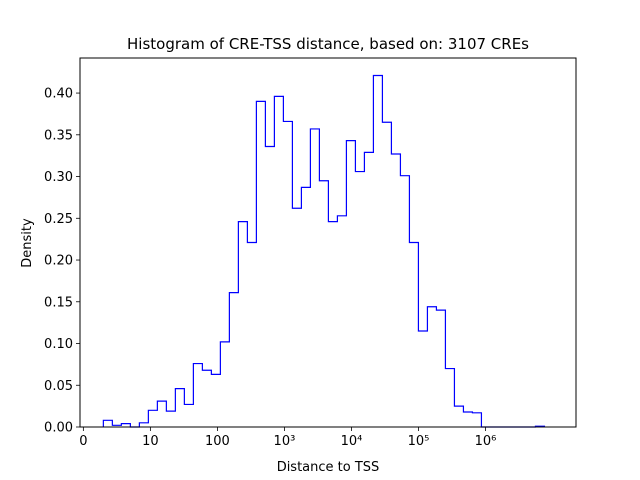 Image resolution: width=640 pixels, height=480 pixels. What do you see at coordinates (58, 94) in the screenshot?
I see `y-tick-label: 0.40` at bounding box center [58, 94].